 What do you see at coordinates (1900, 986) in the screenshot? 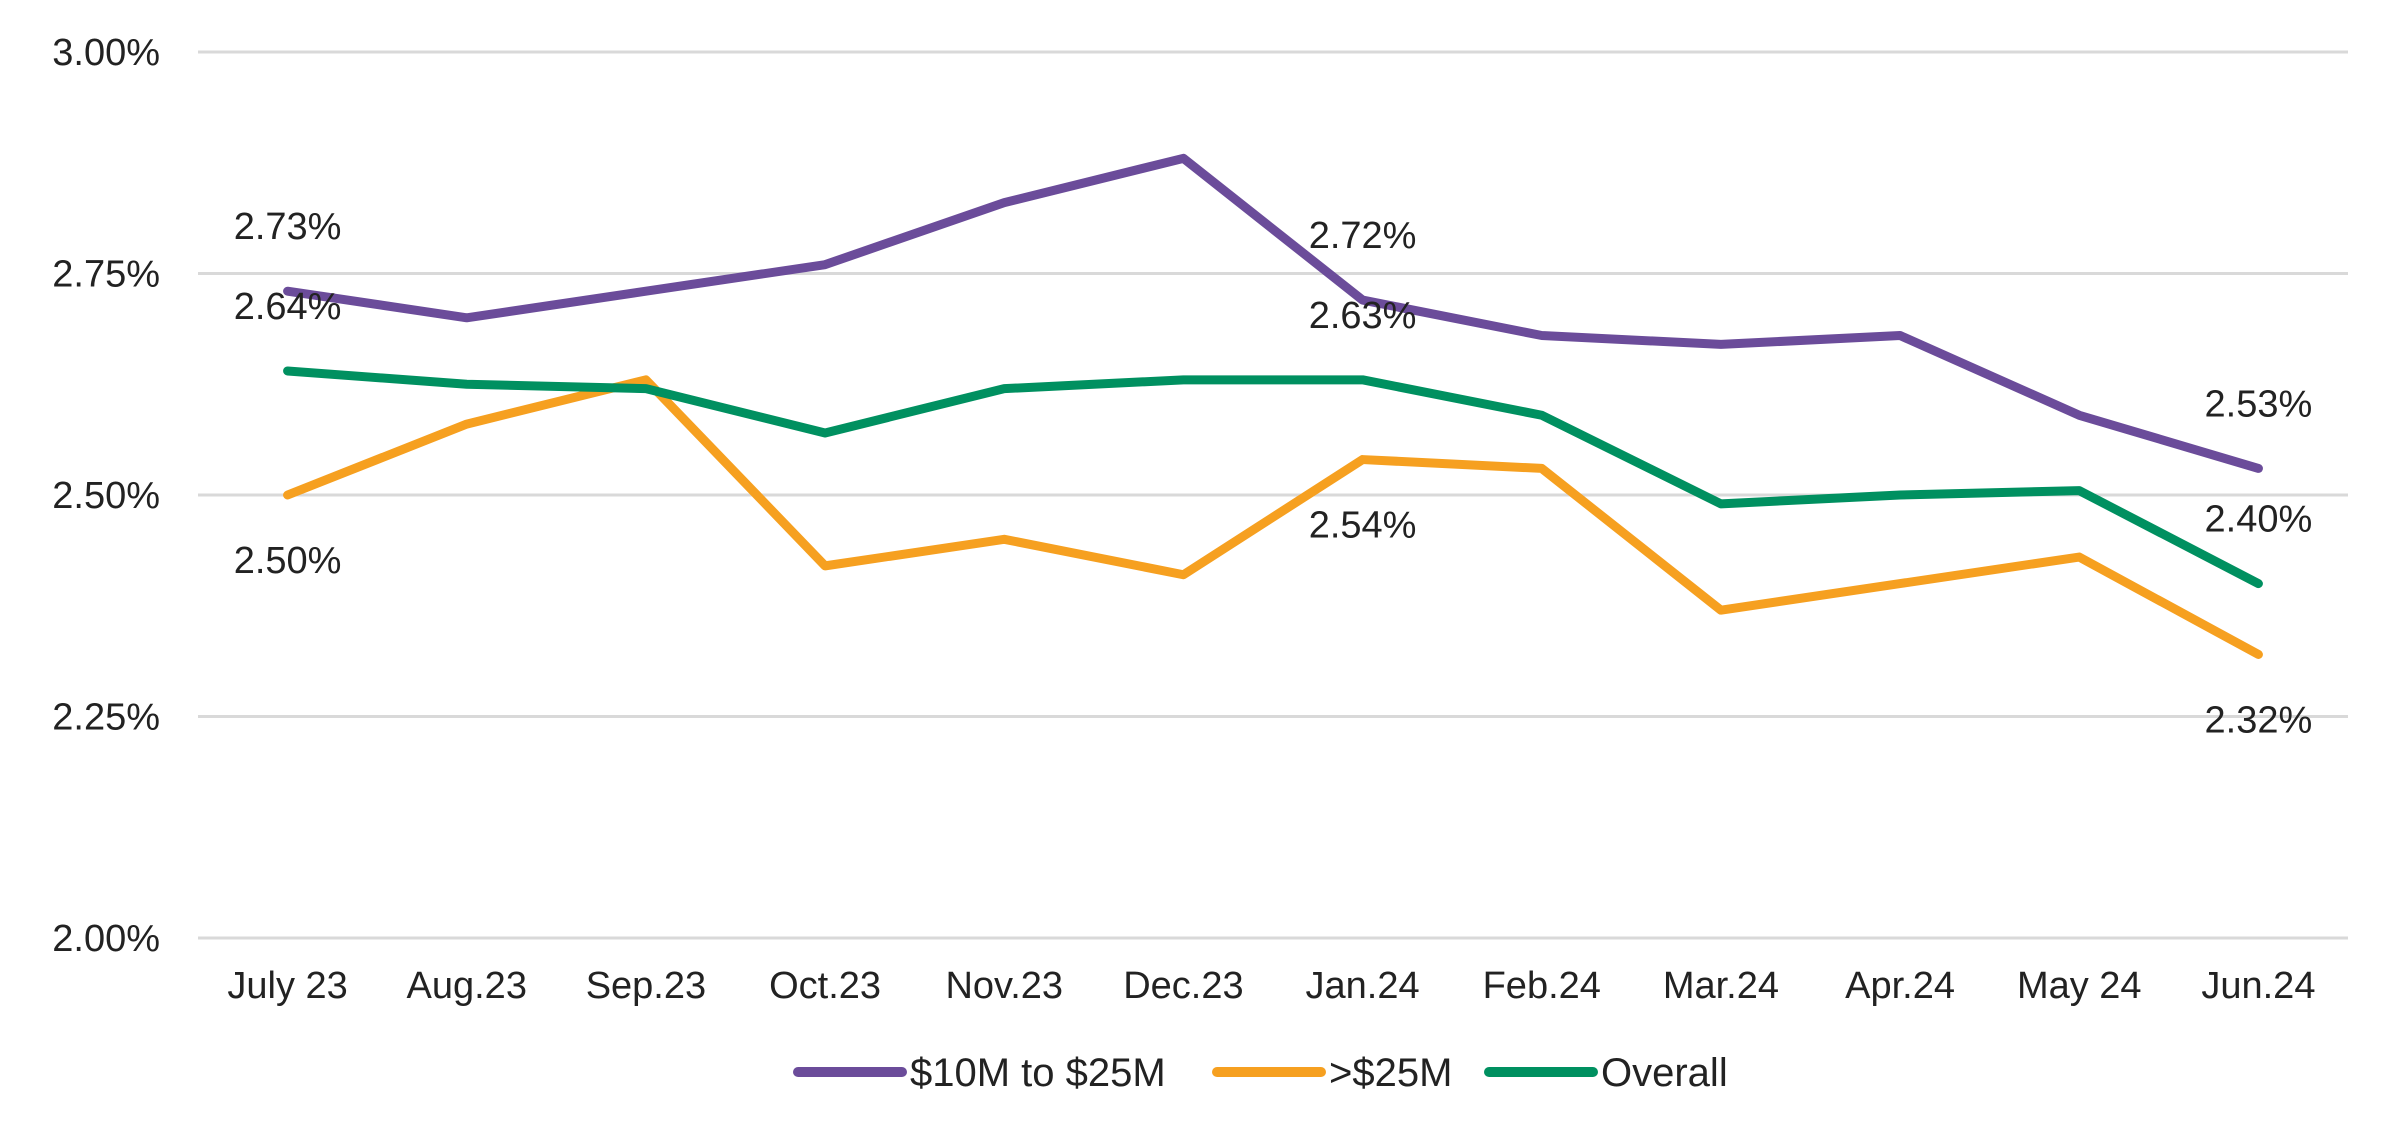
I see `x-tick-label: Apr.24` at bounding box center [1900, 986].